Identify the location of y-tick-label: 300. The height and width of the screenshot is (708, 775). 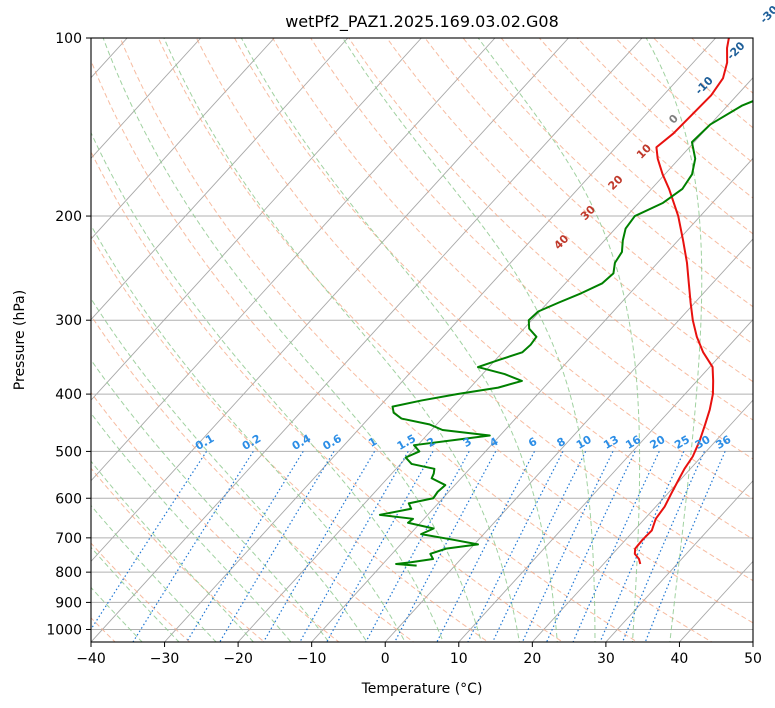
(68, 321).